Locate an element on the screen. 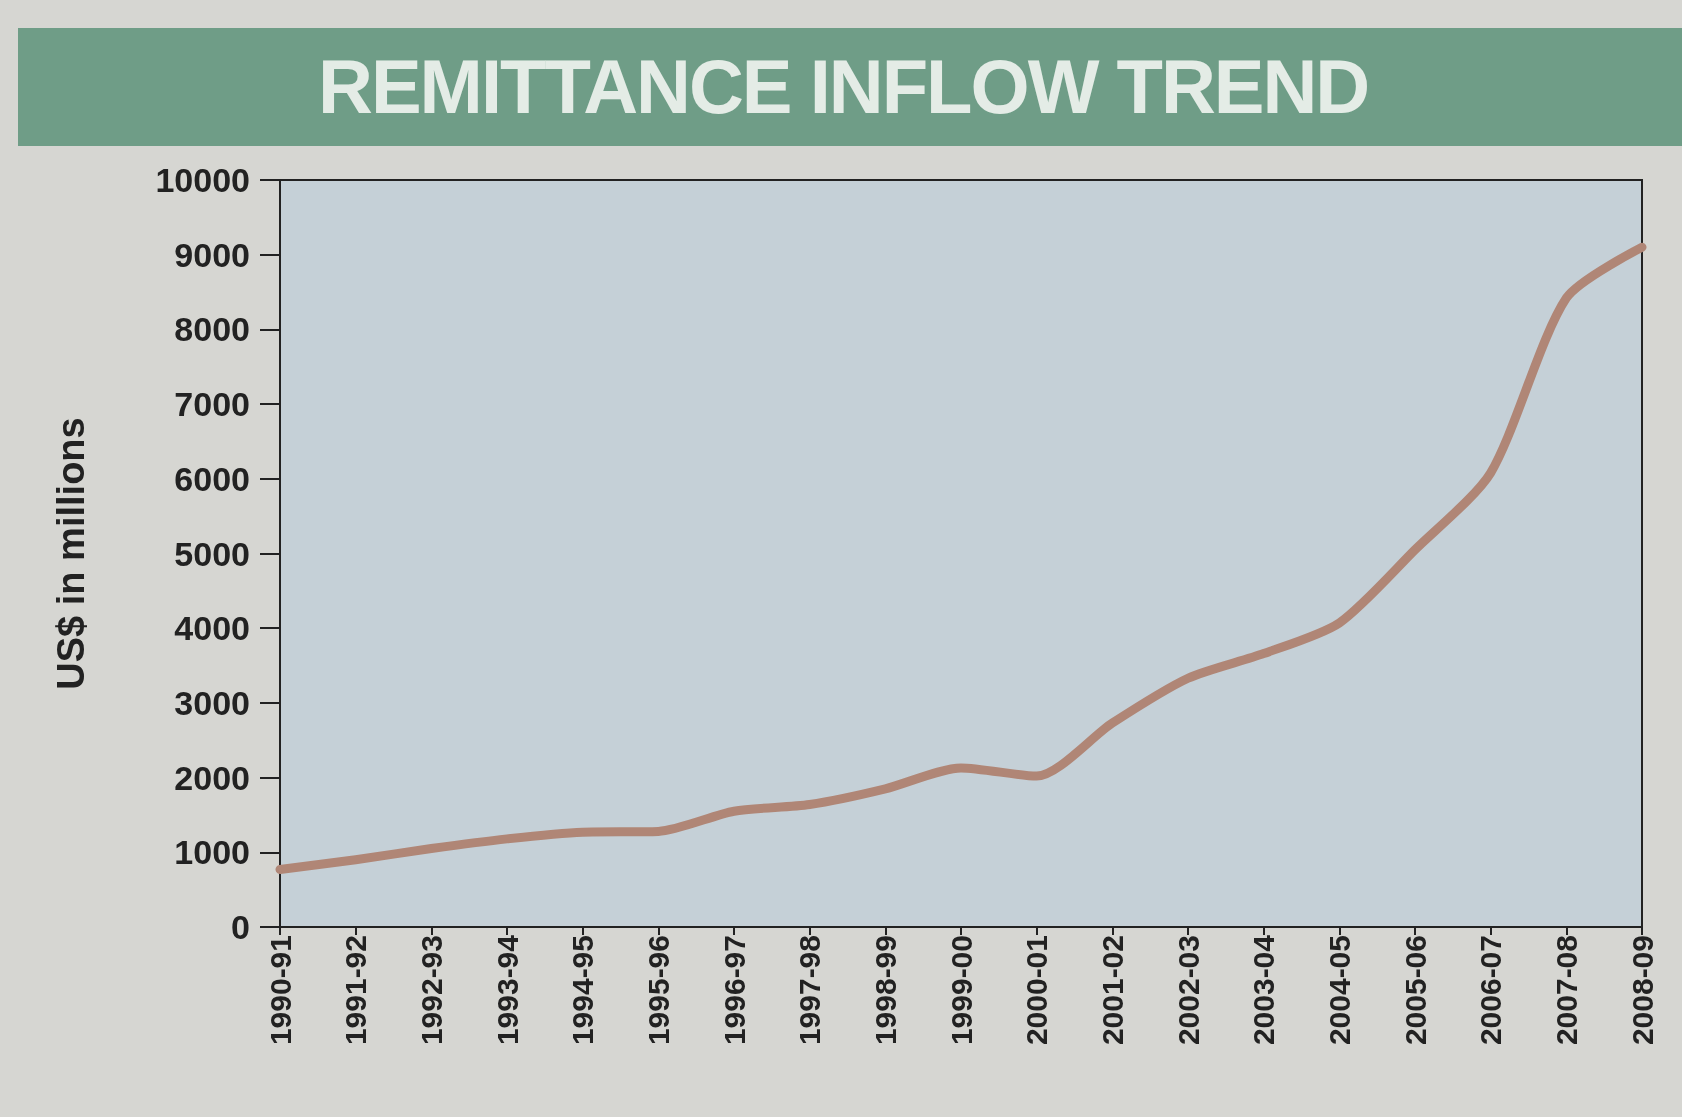 The width and height of the screenshot is (1682, 1117). y-tick-label: 0 is located at coordinates (240, 927).